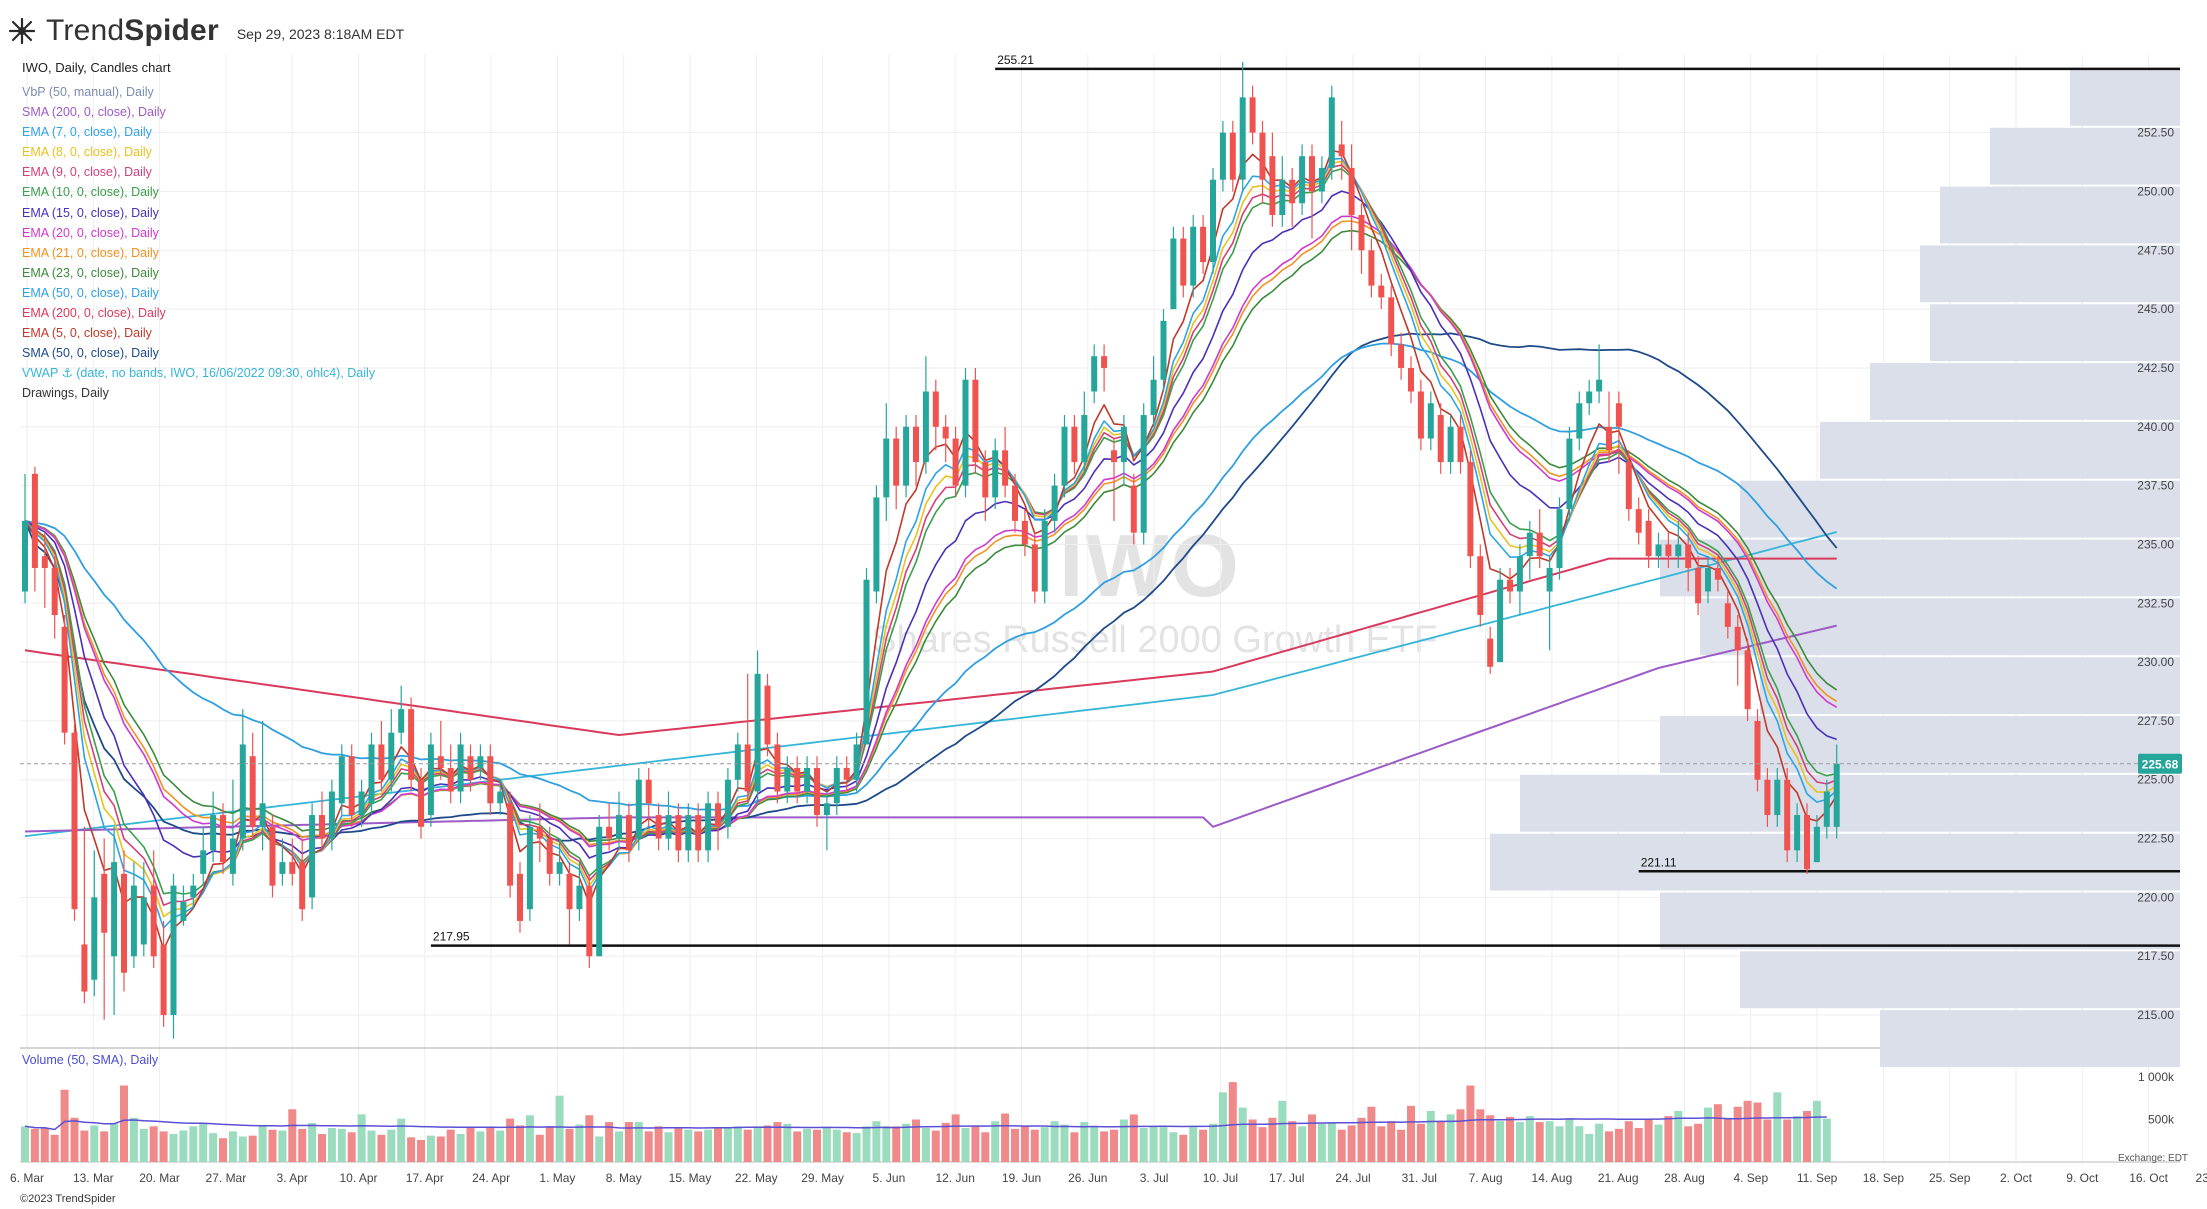 The image size is (2207, 1209). What do you see at coordinates (87, 132) in the screenshot?
I see `legend-item: EMA (7, 0, close), Daily` at bounding box center [87, 132].